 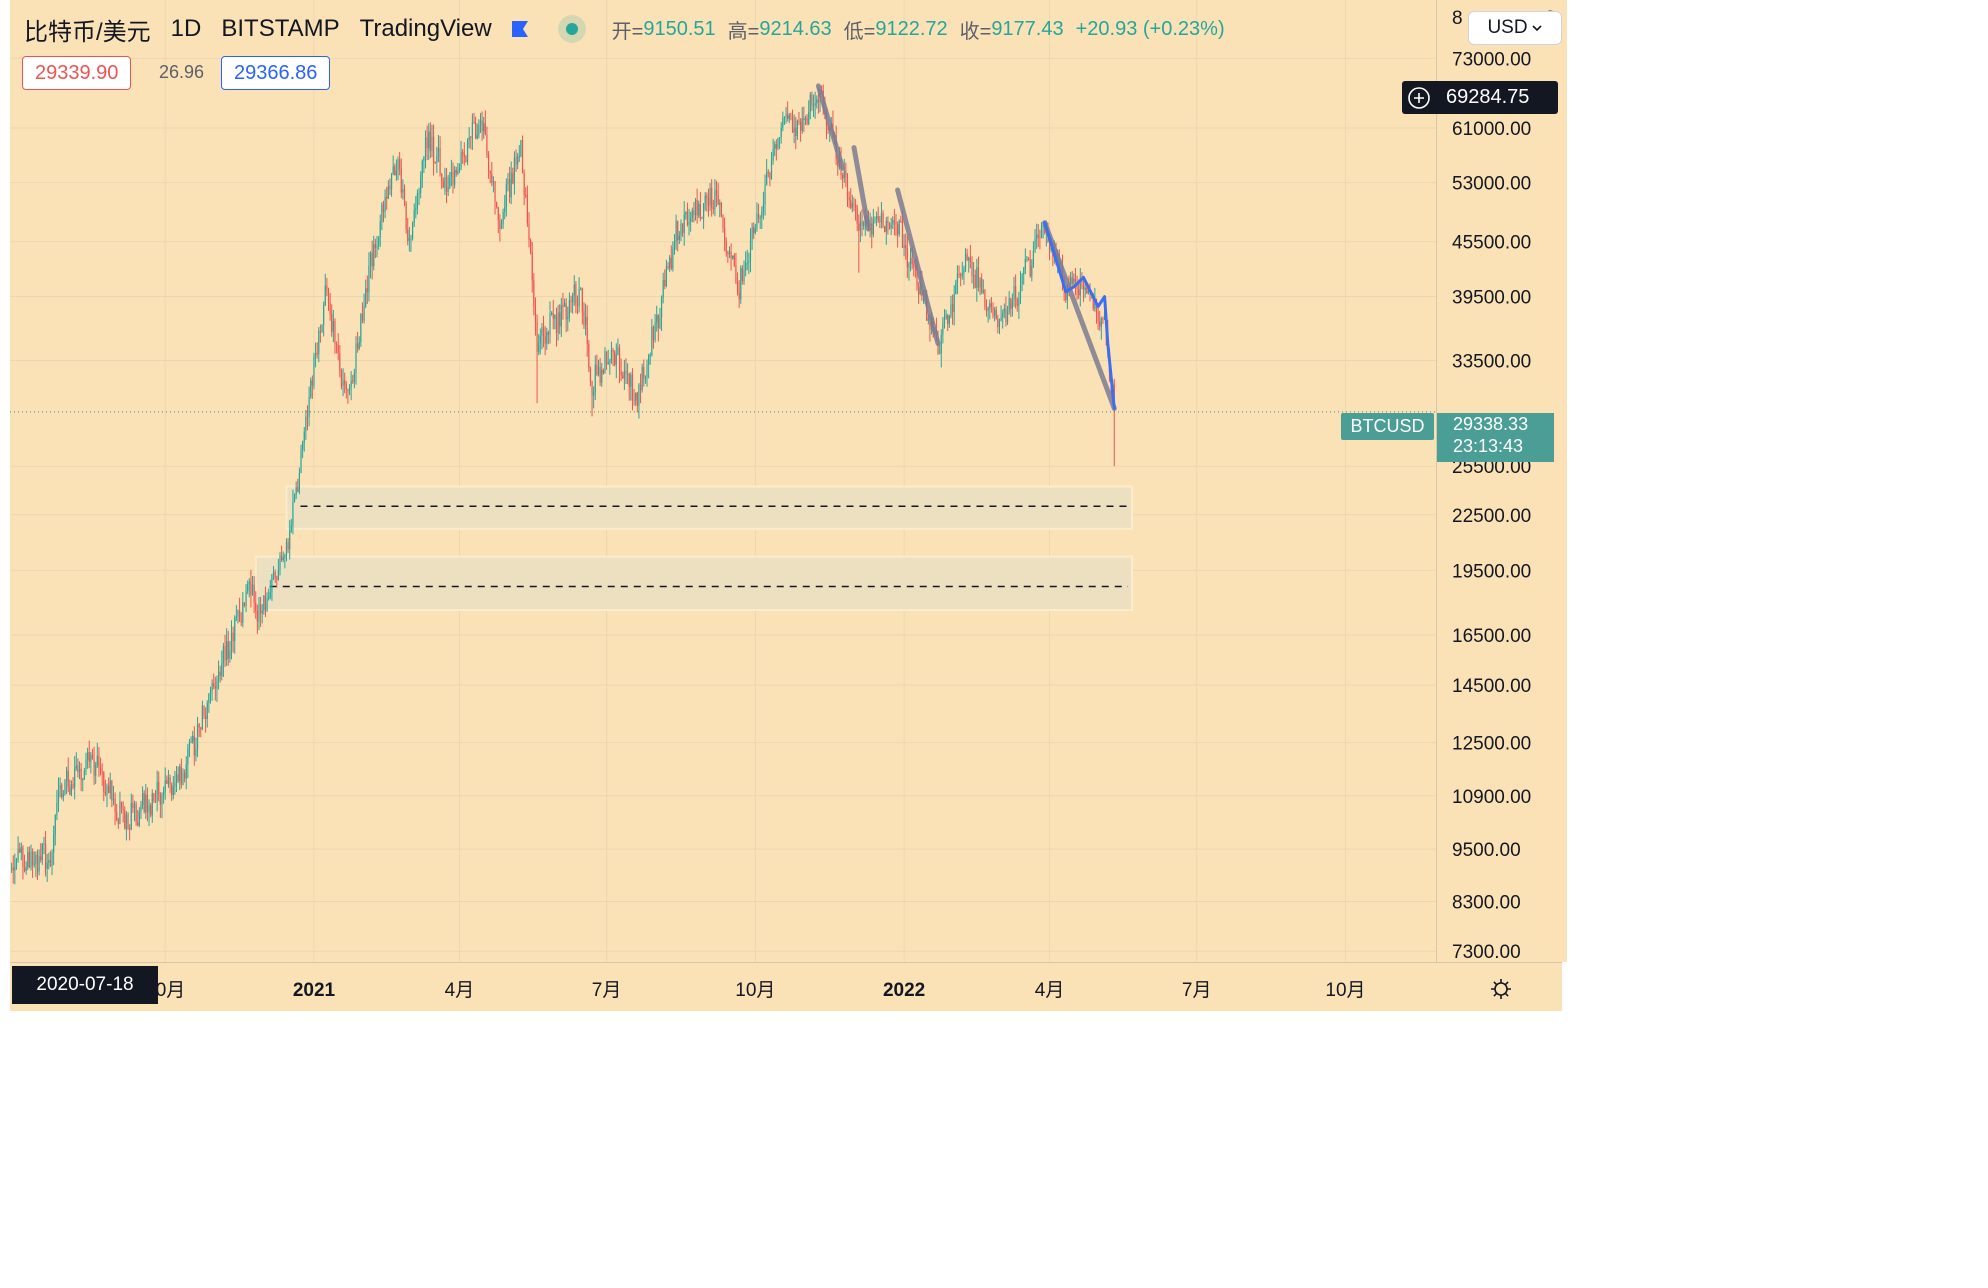 What do you see at coordinates (1486, 952) in the screenshot?
I see `price-axis-label: 7300.00` at bounding box center [1486, 952].